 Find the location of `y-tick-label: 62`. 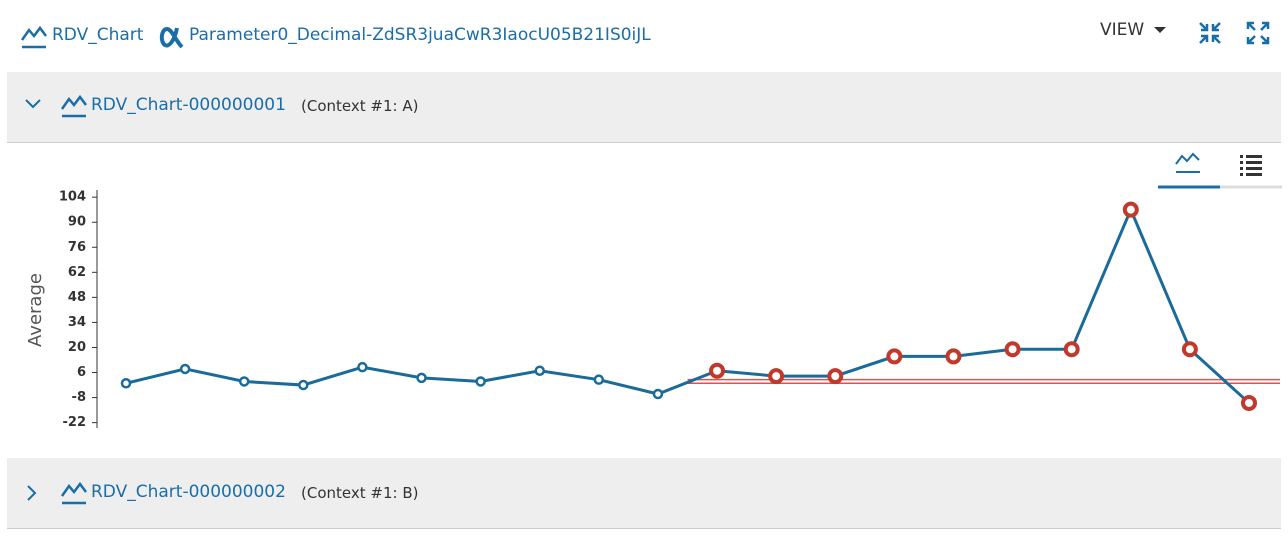

y-tick-label: 62 is located at coordinates (77, 272).